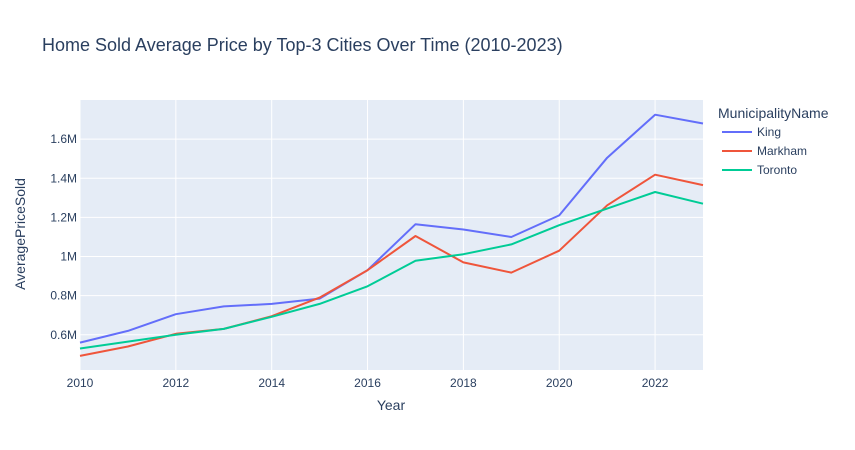  Describe the element at coordinates (391, 405) in the screenshot. I see `x-axis-title: Year` at that location.